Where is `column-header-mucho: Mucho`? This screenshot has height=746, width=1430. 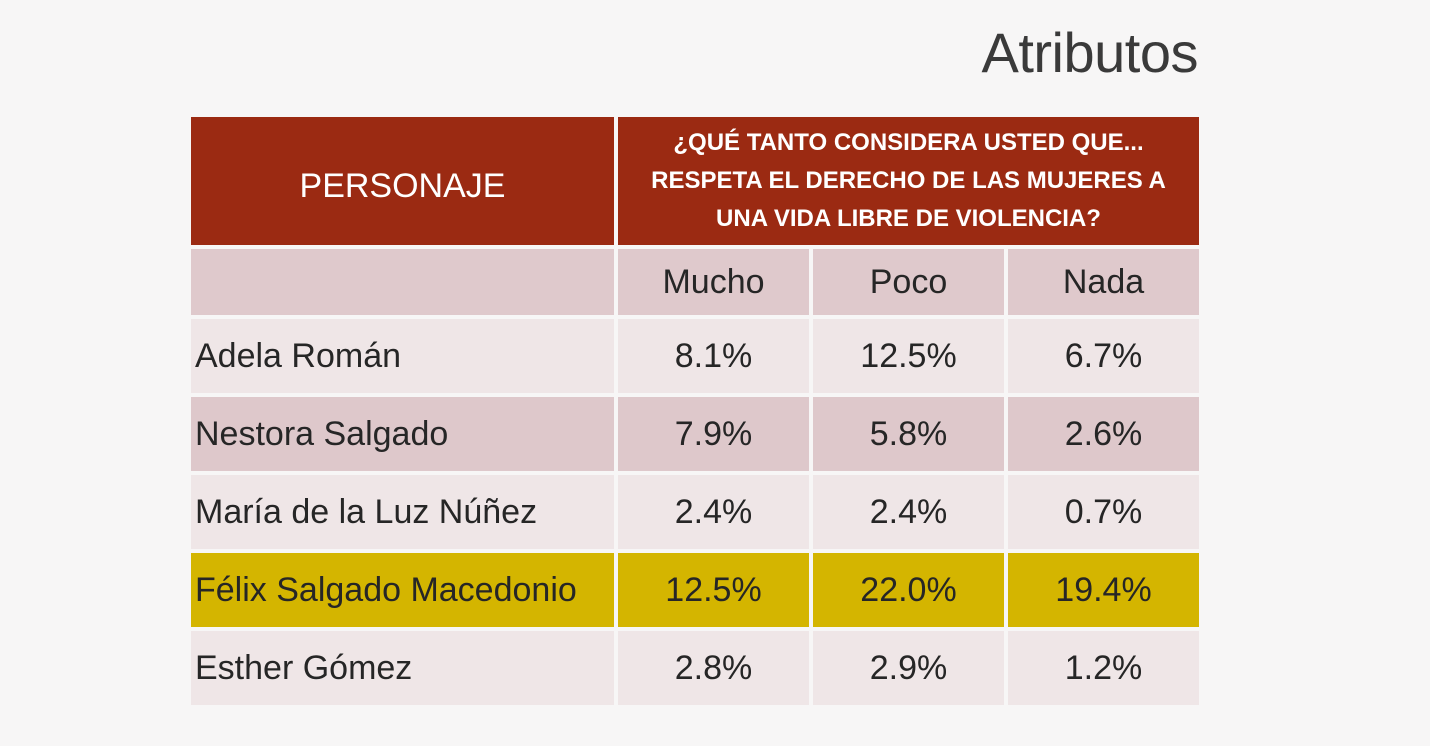 column-header-mucho: Mucho is located at coordinates (713, 282).